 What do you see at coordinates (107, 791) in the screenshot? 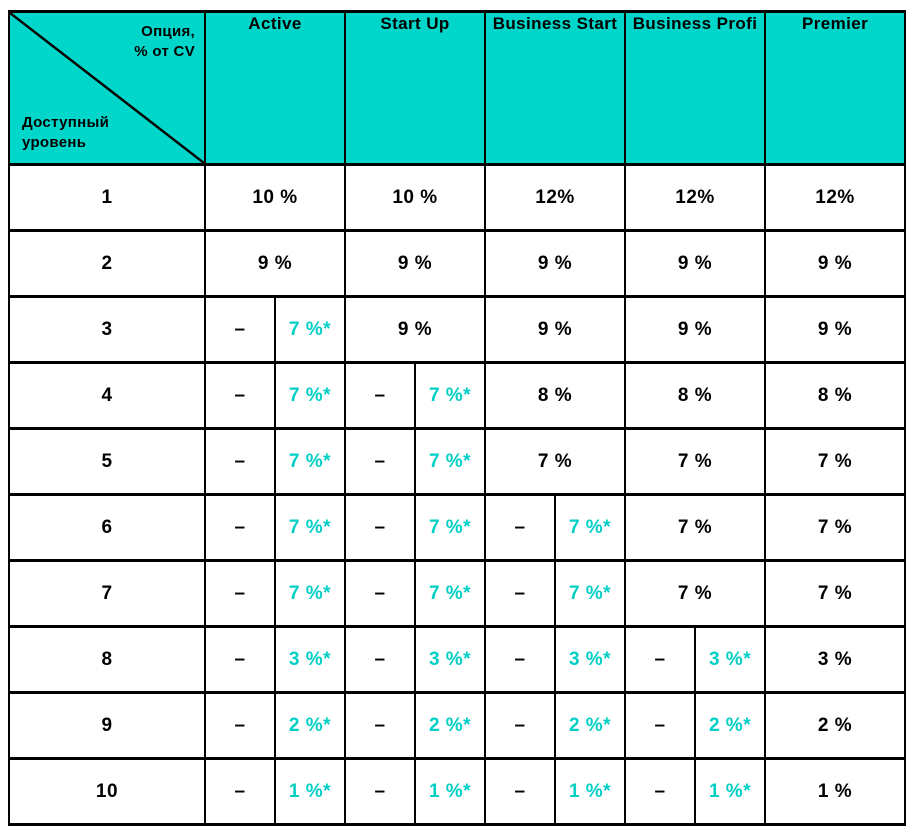
I see `level-cell: 10` at bounding box center [107, 791].